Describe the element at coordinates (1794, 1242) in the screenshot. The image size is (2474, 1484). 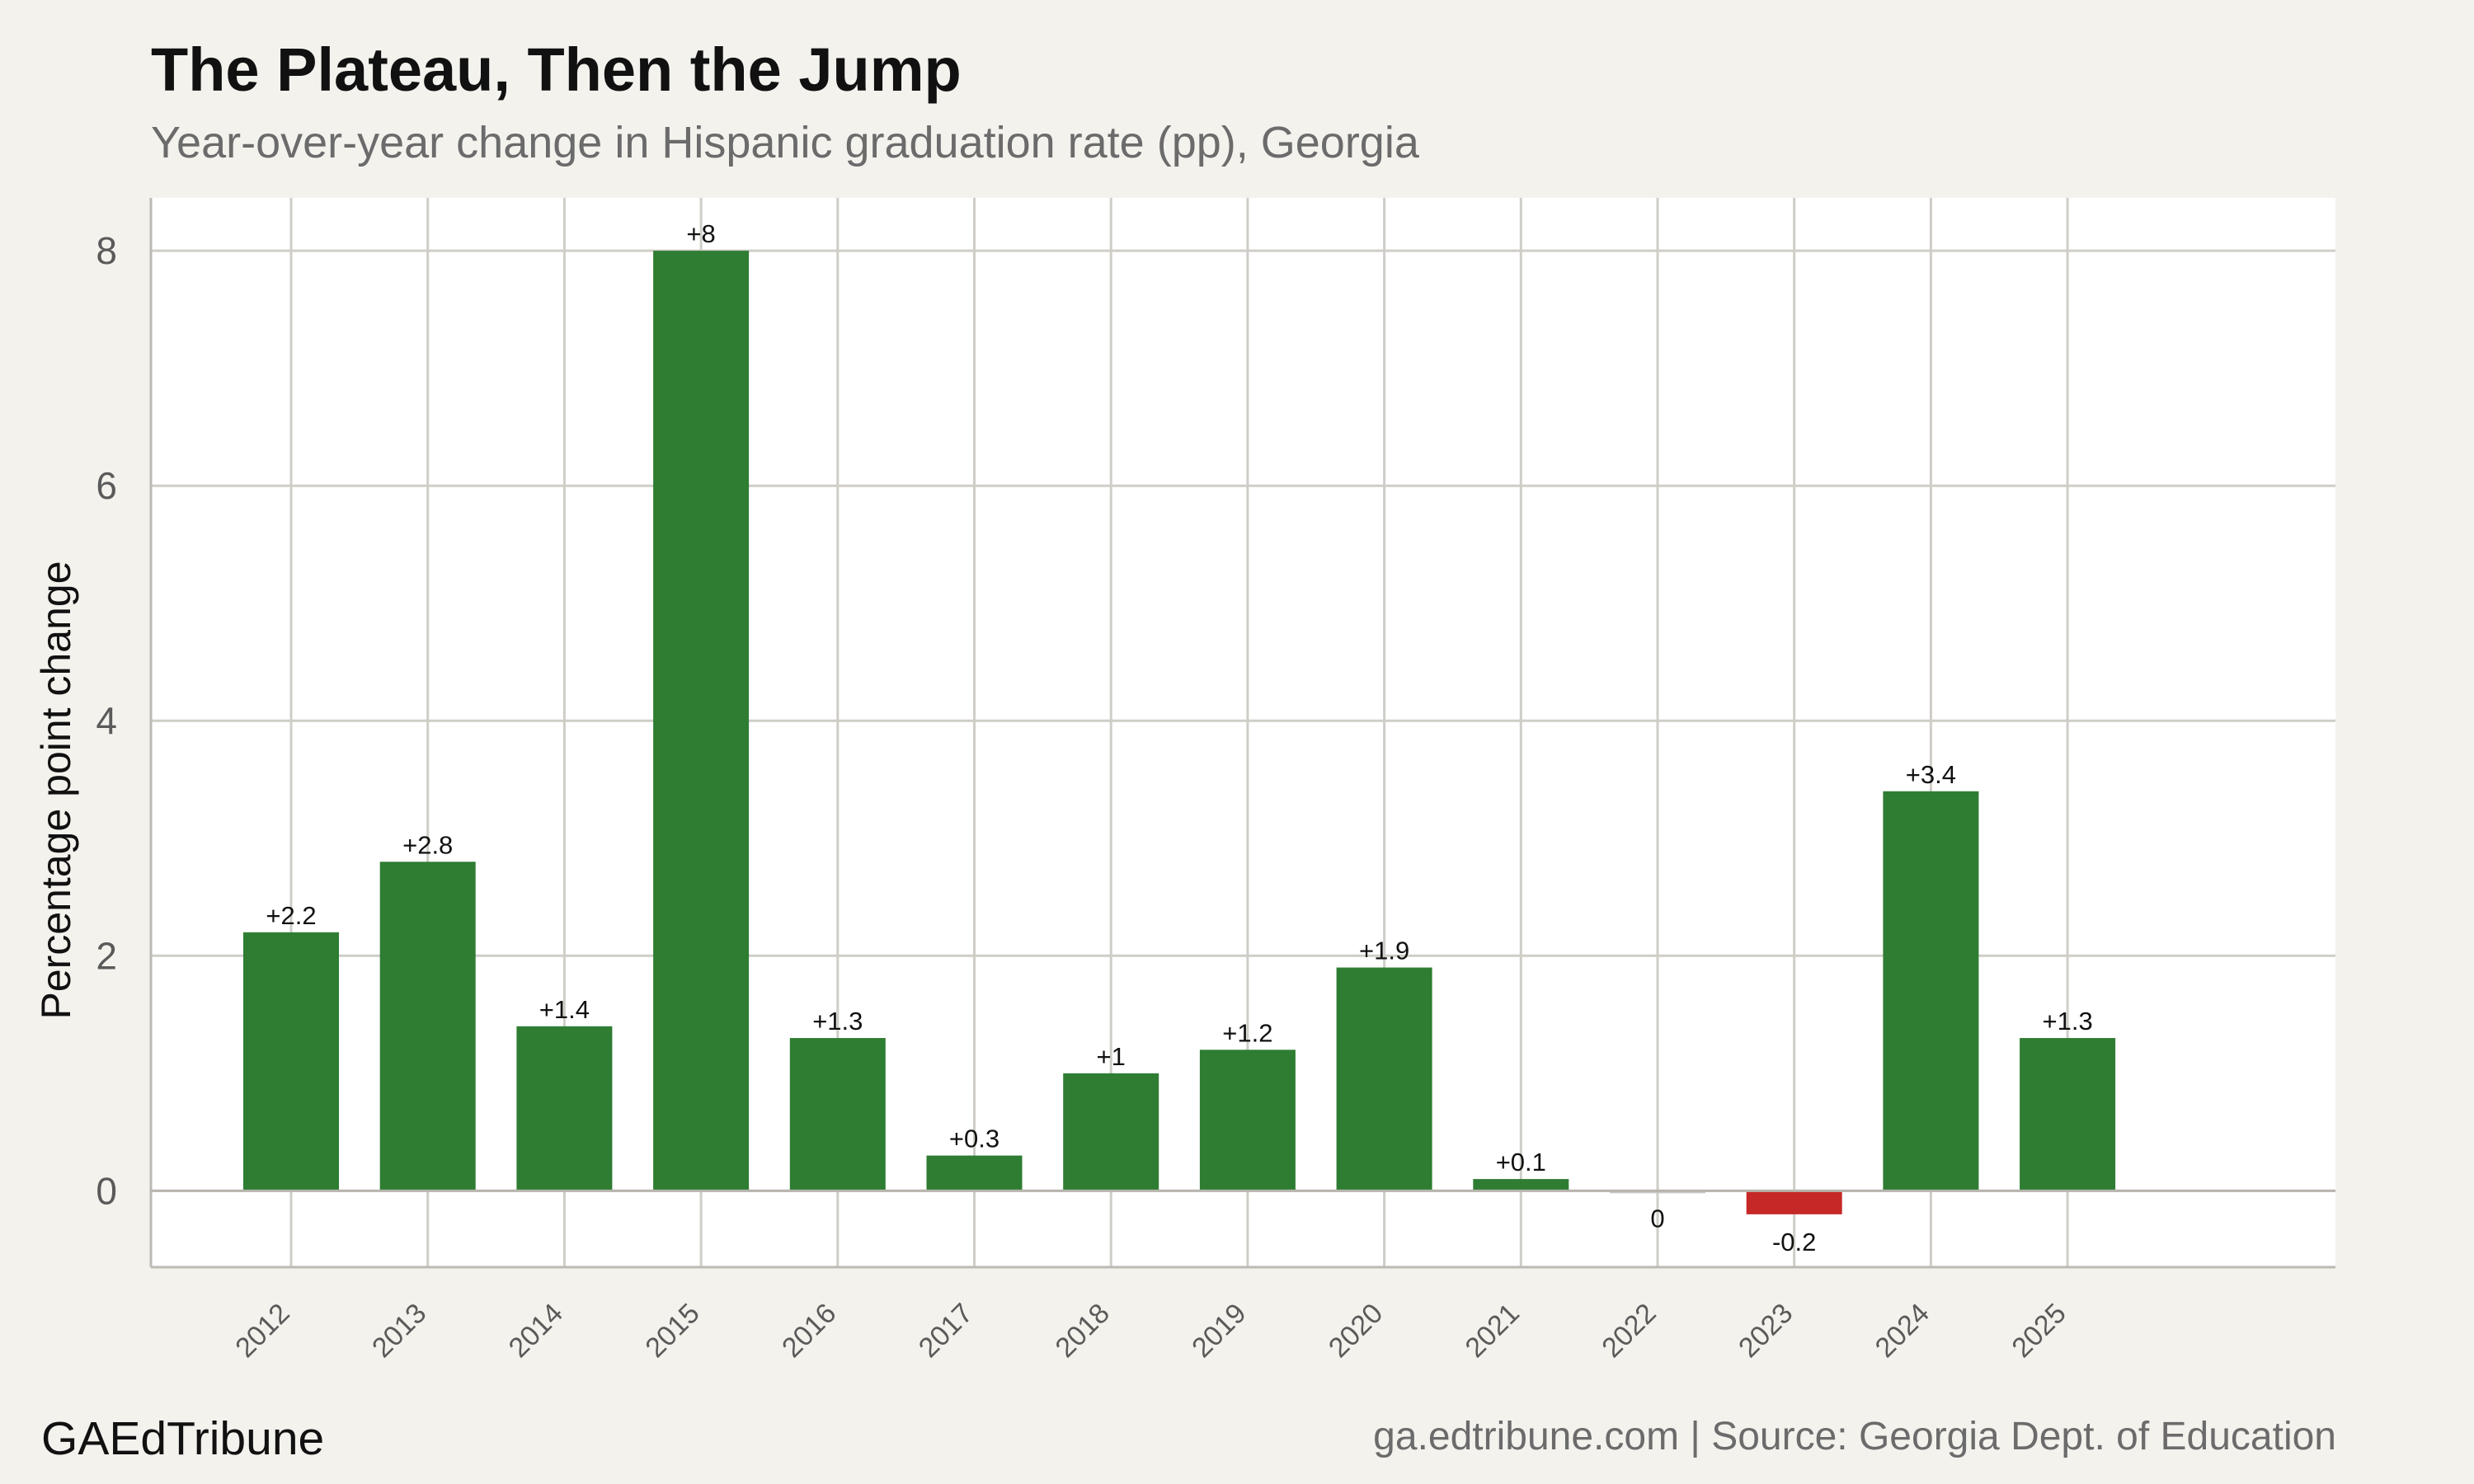
I see `bar-value-label: -0.2` at that location.